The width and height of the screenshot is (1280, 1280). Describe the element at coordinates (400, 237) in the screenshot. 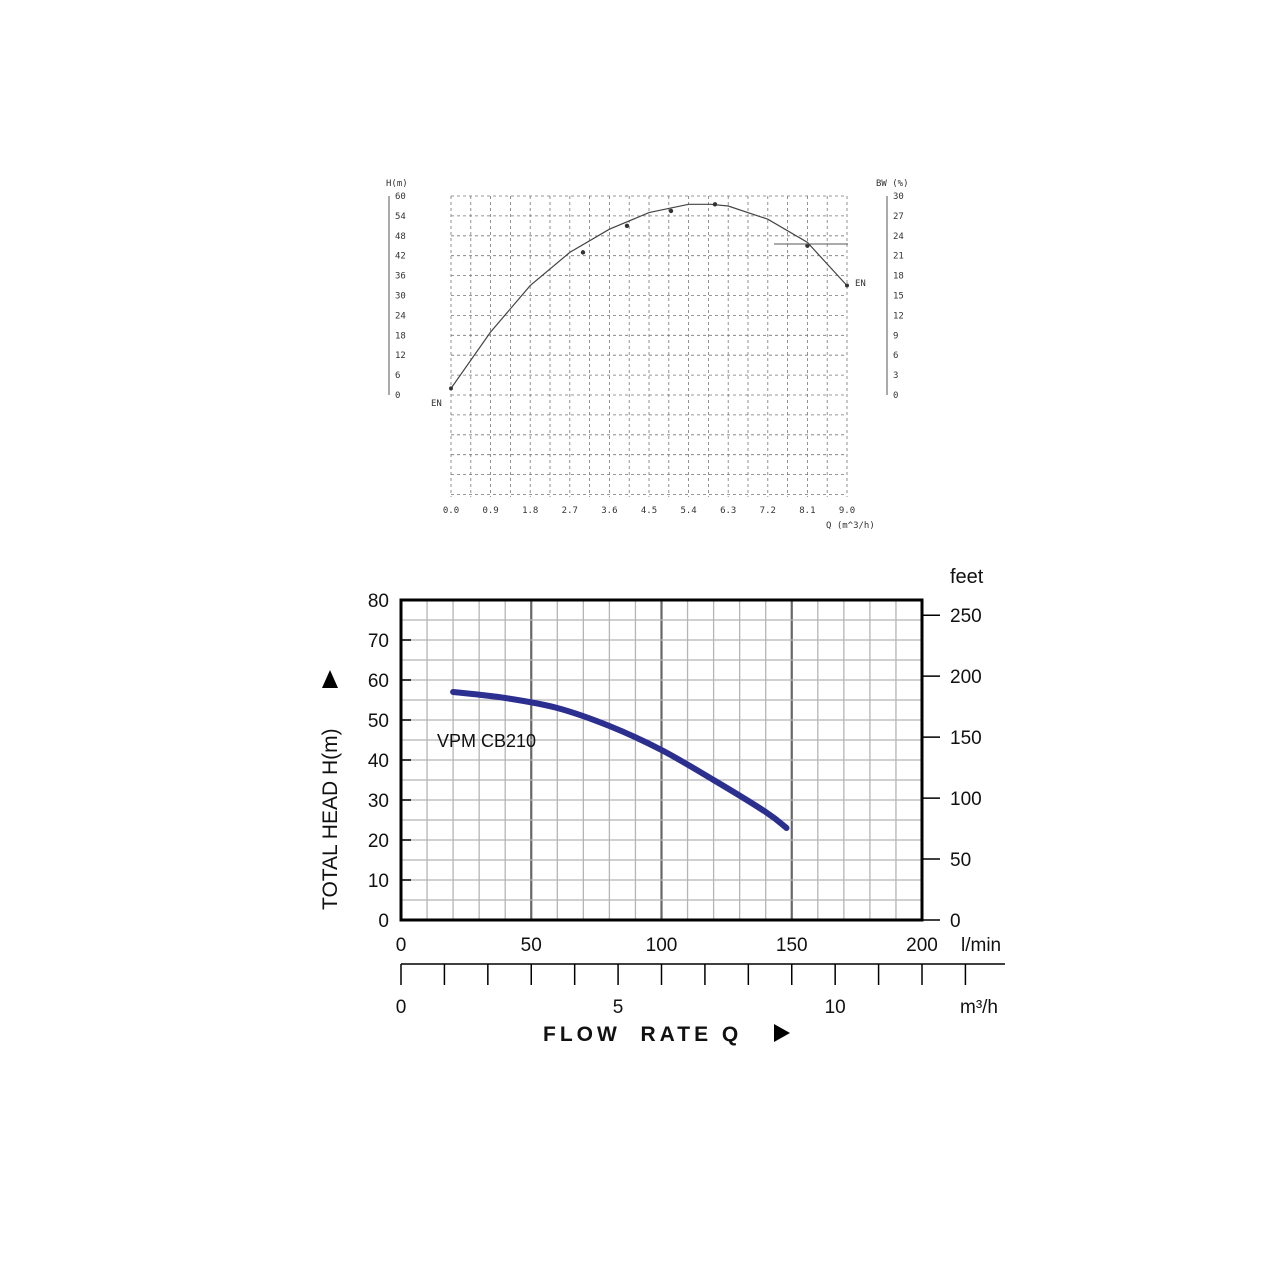

I see `top-left-tick-label: 48` at that location.